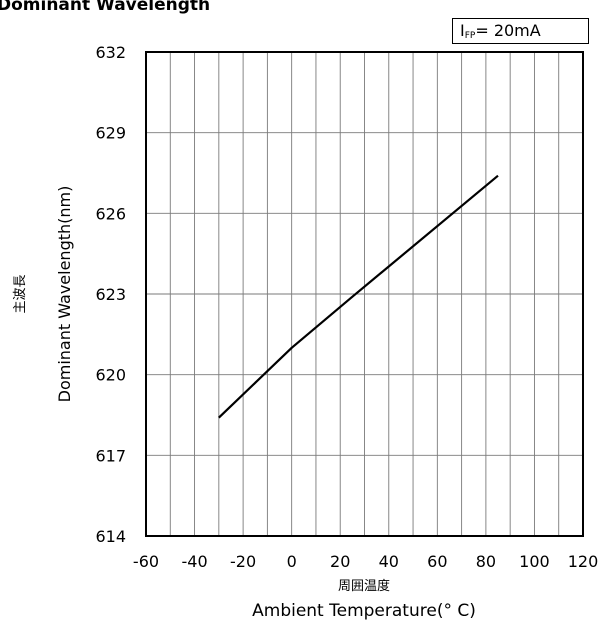 This screenshot has width=603, height=622. Describe the element at coordinates (470, 36) in the screenshot. I see `legend-subscript: FP` at that location.